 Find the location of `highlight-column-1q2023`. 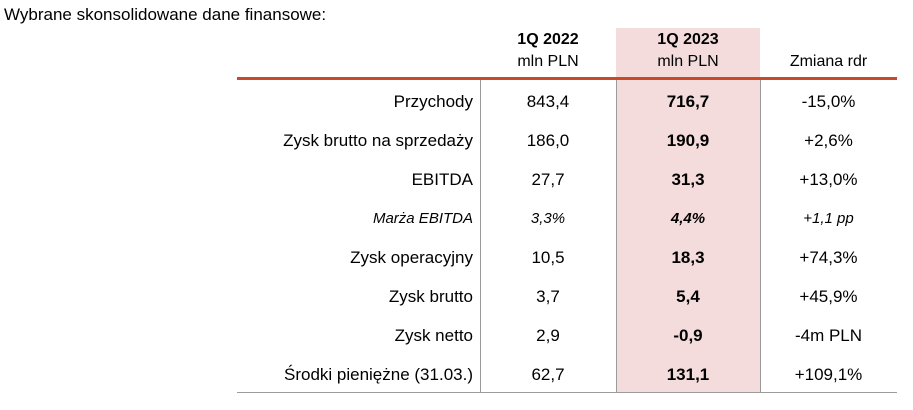

highlight-column-1q2023 is located at coordinates (688, 210).